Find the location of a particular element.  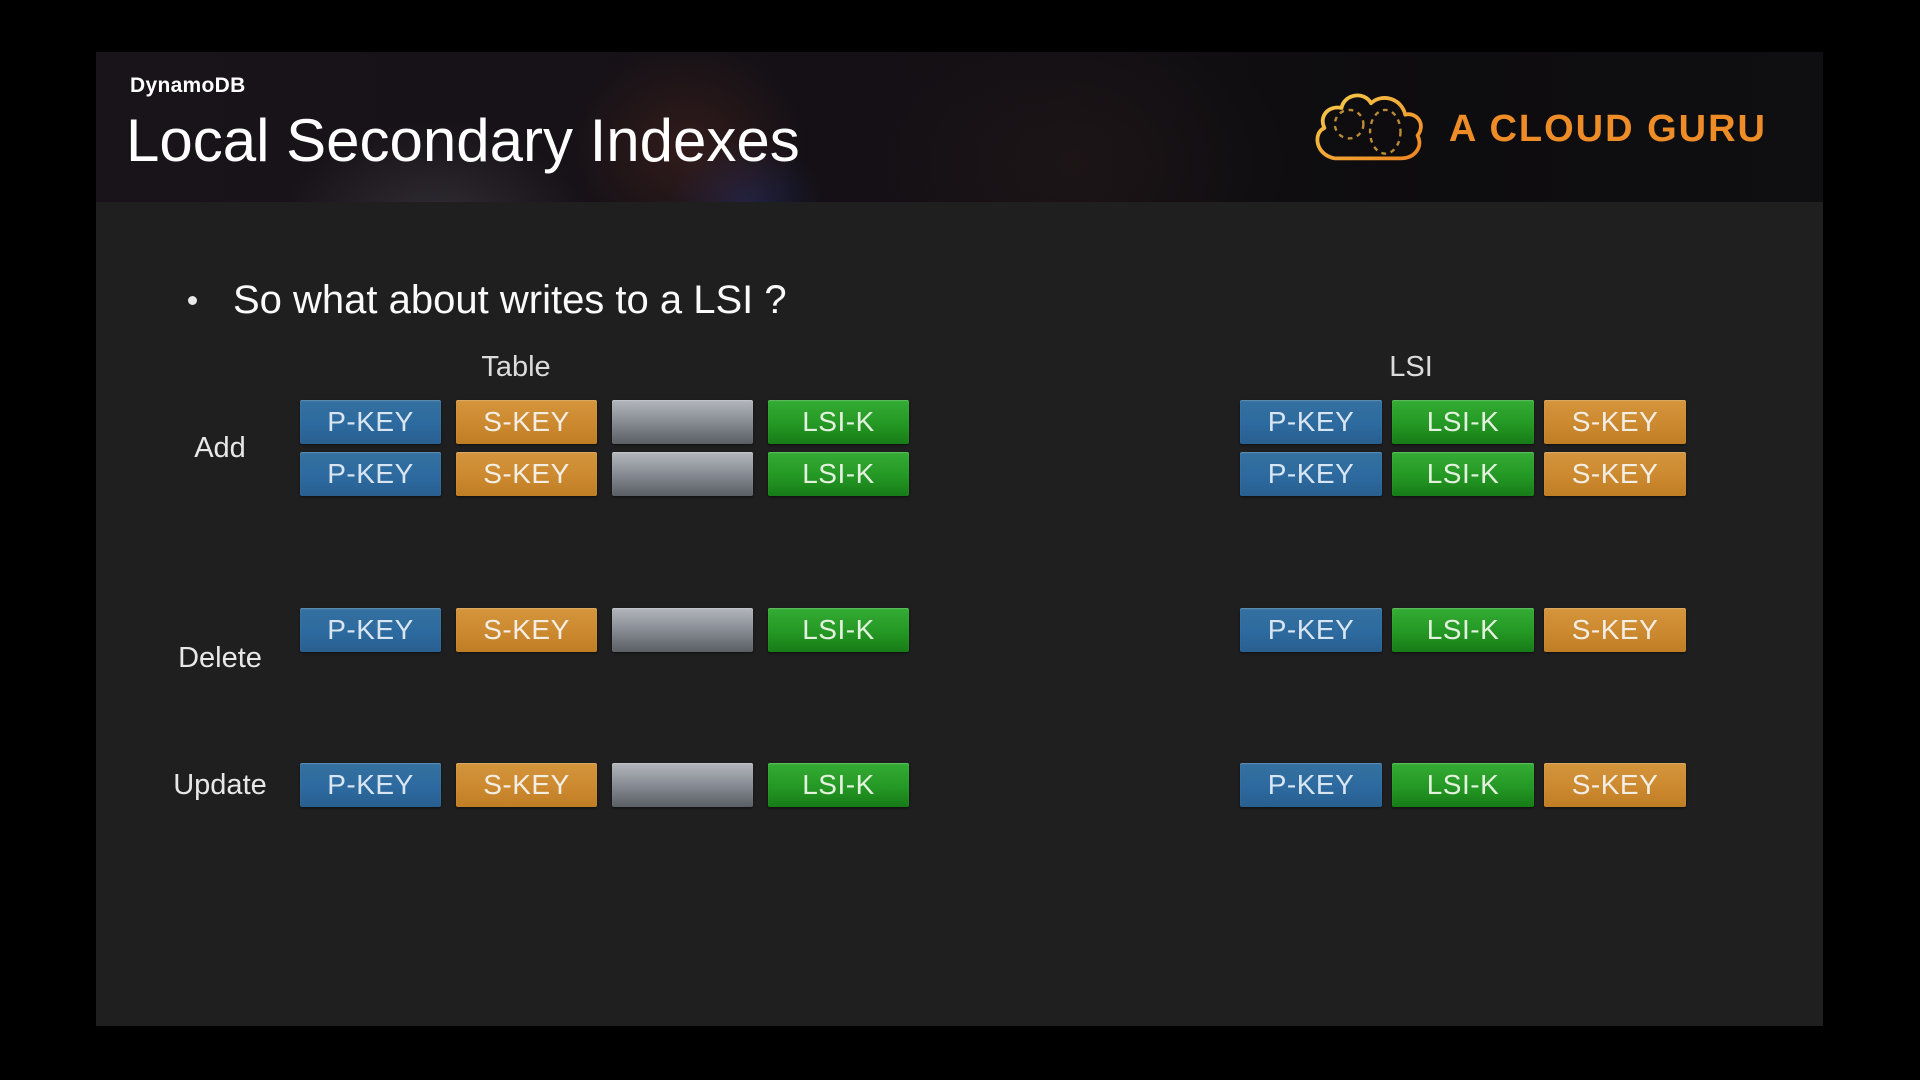

delete-lsi-blocks: P-KEY LSI-K S-KEY is located at coordinates (1463, 630).